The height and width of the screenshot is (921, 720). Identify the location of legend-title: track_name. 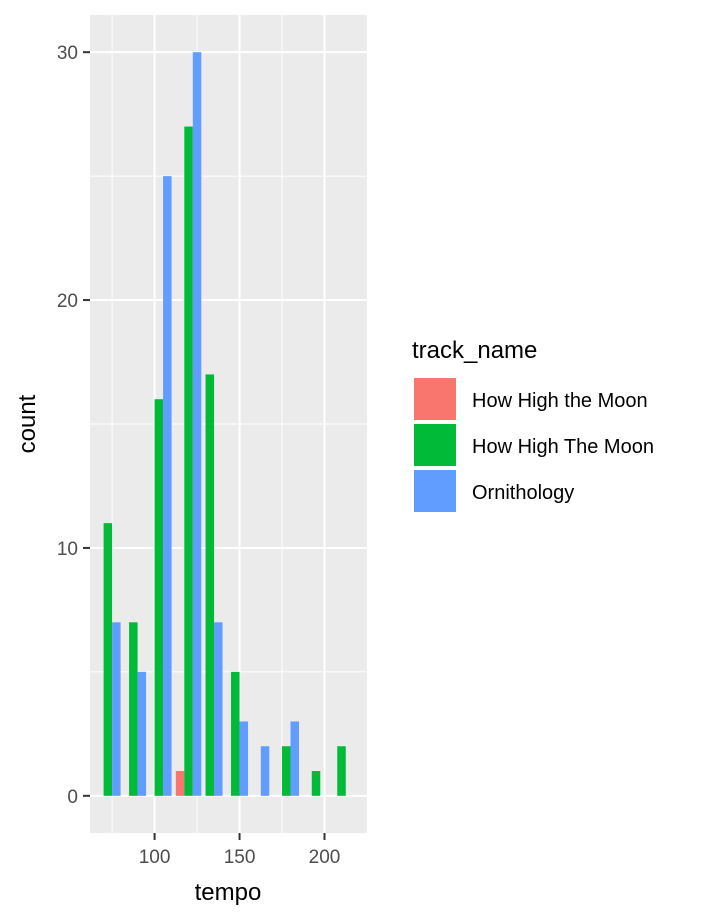
(474, 350).